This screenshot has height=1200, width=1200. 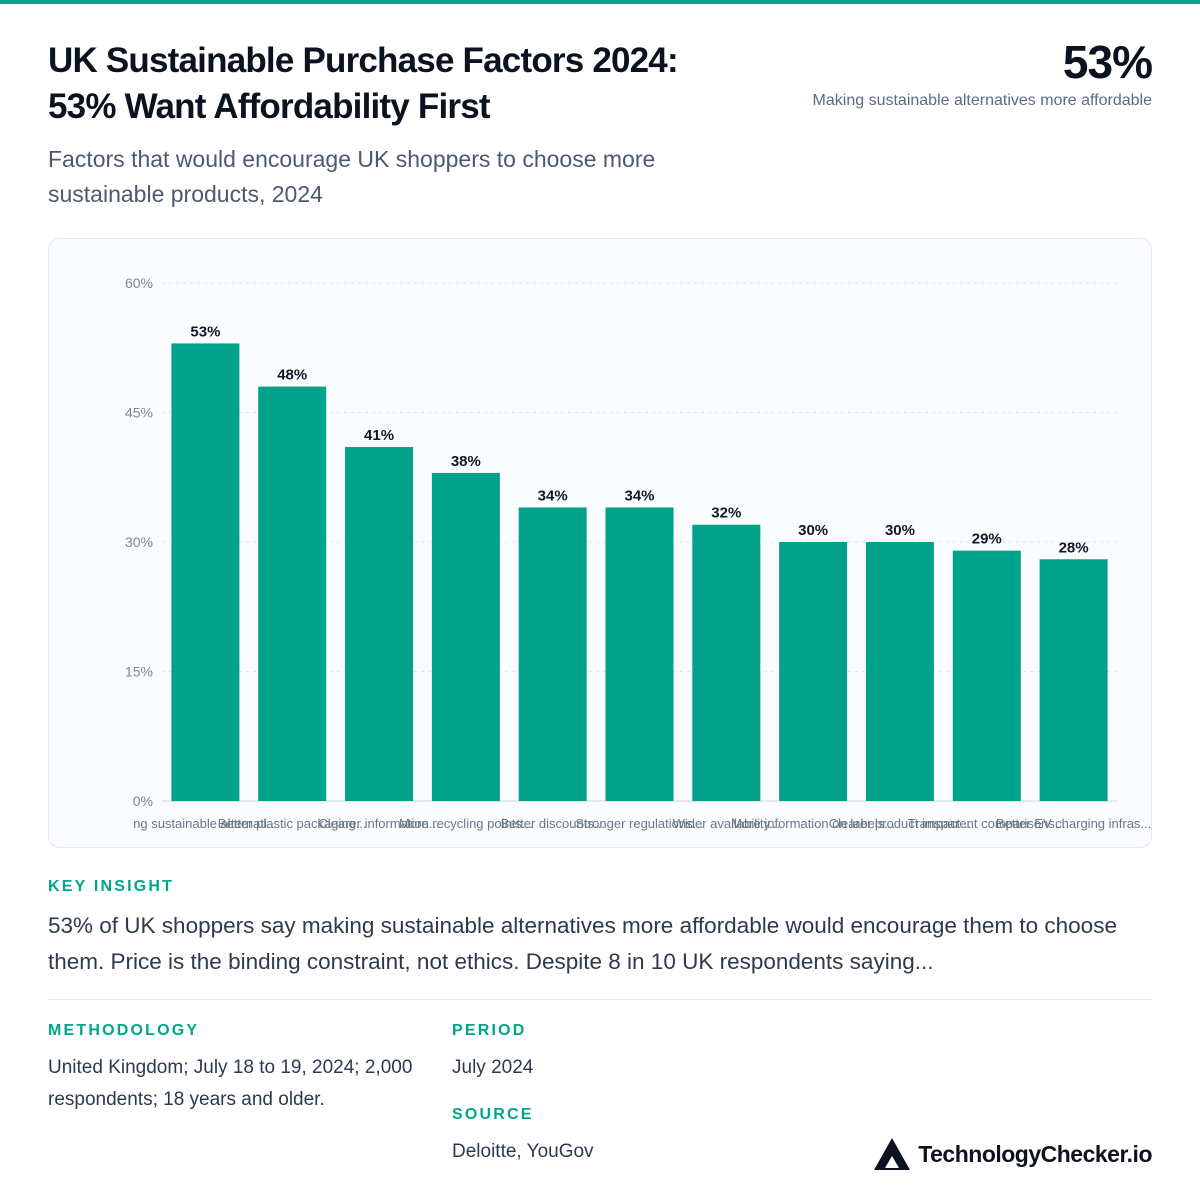 What do you see at coordinates (523, 1151) in the screenshot?
I see `source-text: Deloitte, YouGov` at bounding box center [523, 1151].